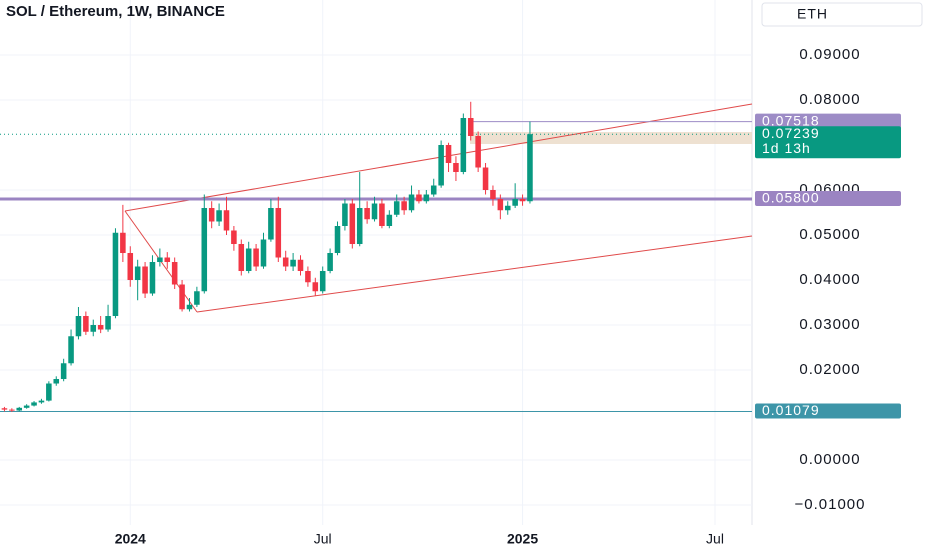 The image size is (932, 550). What do you see at coordinates (791, 198) in the screenshot?
I see `price-label: 0.05800` at bounding box center [791, 198].